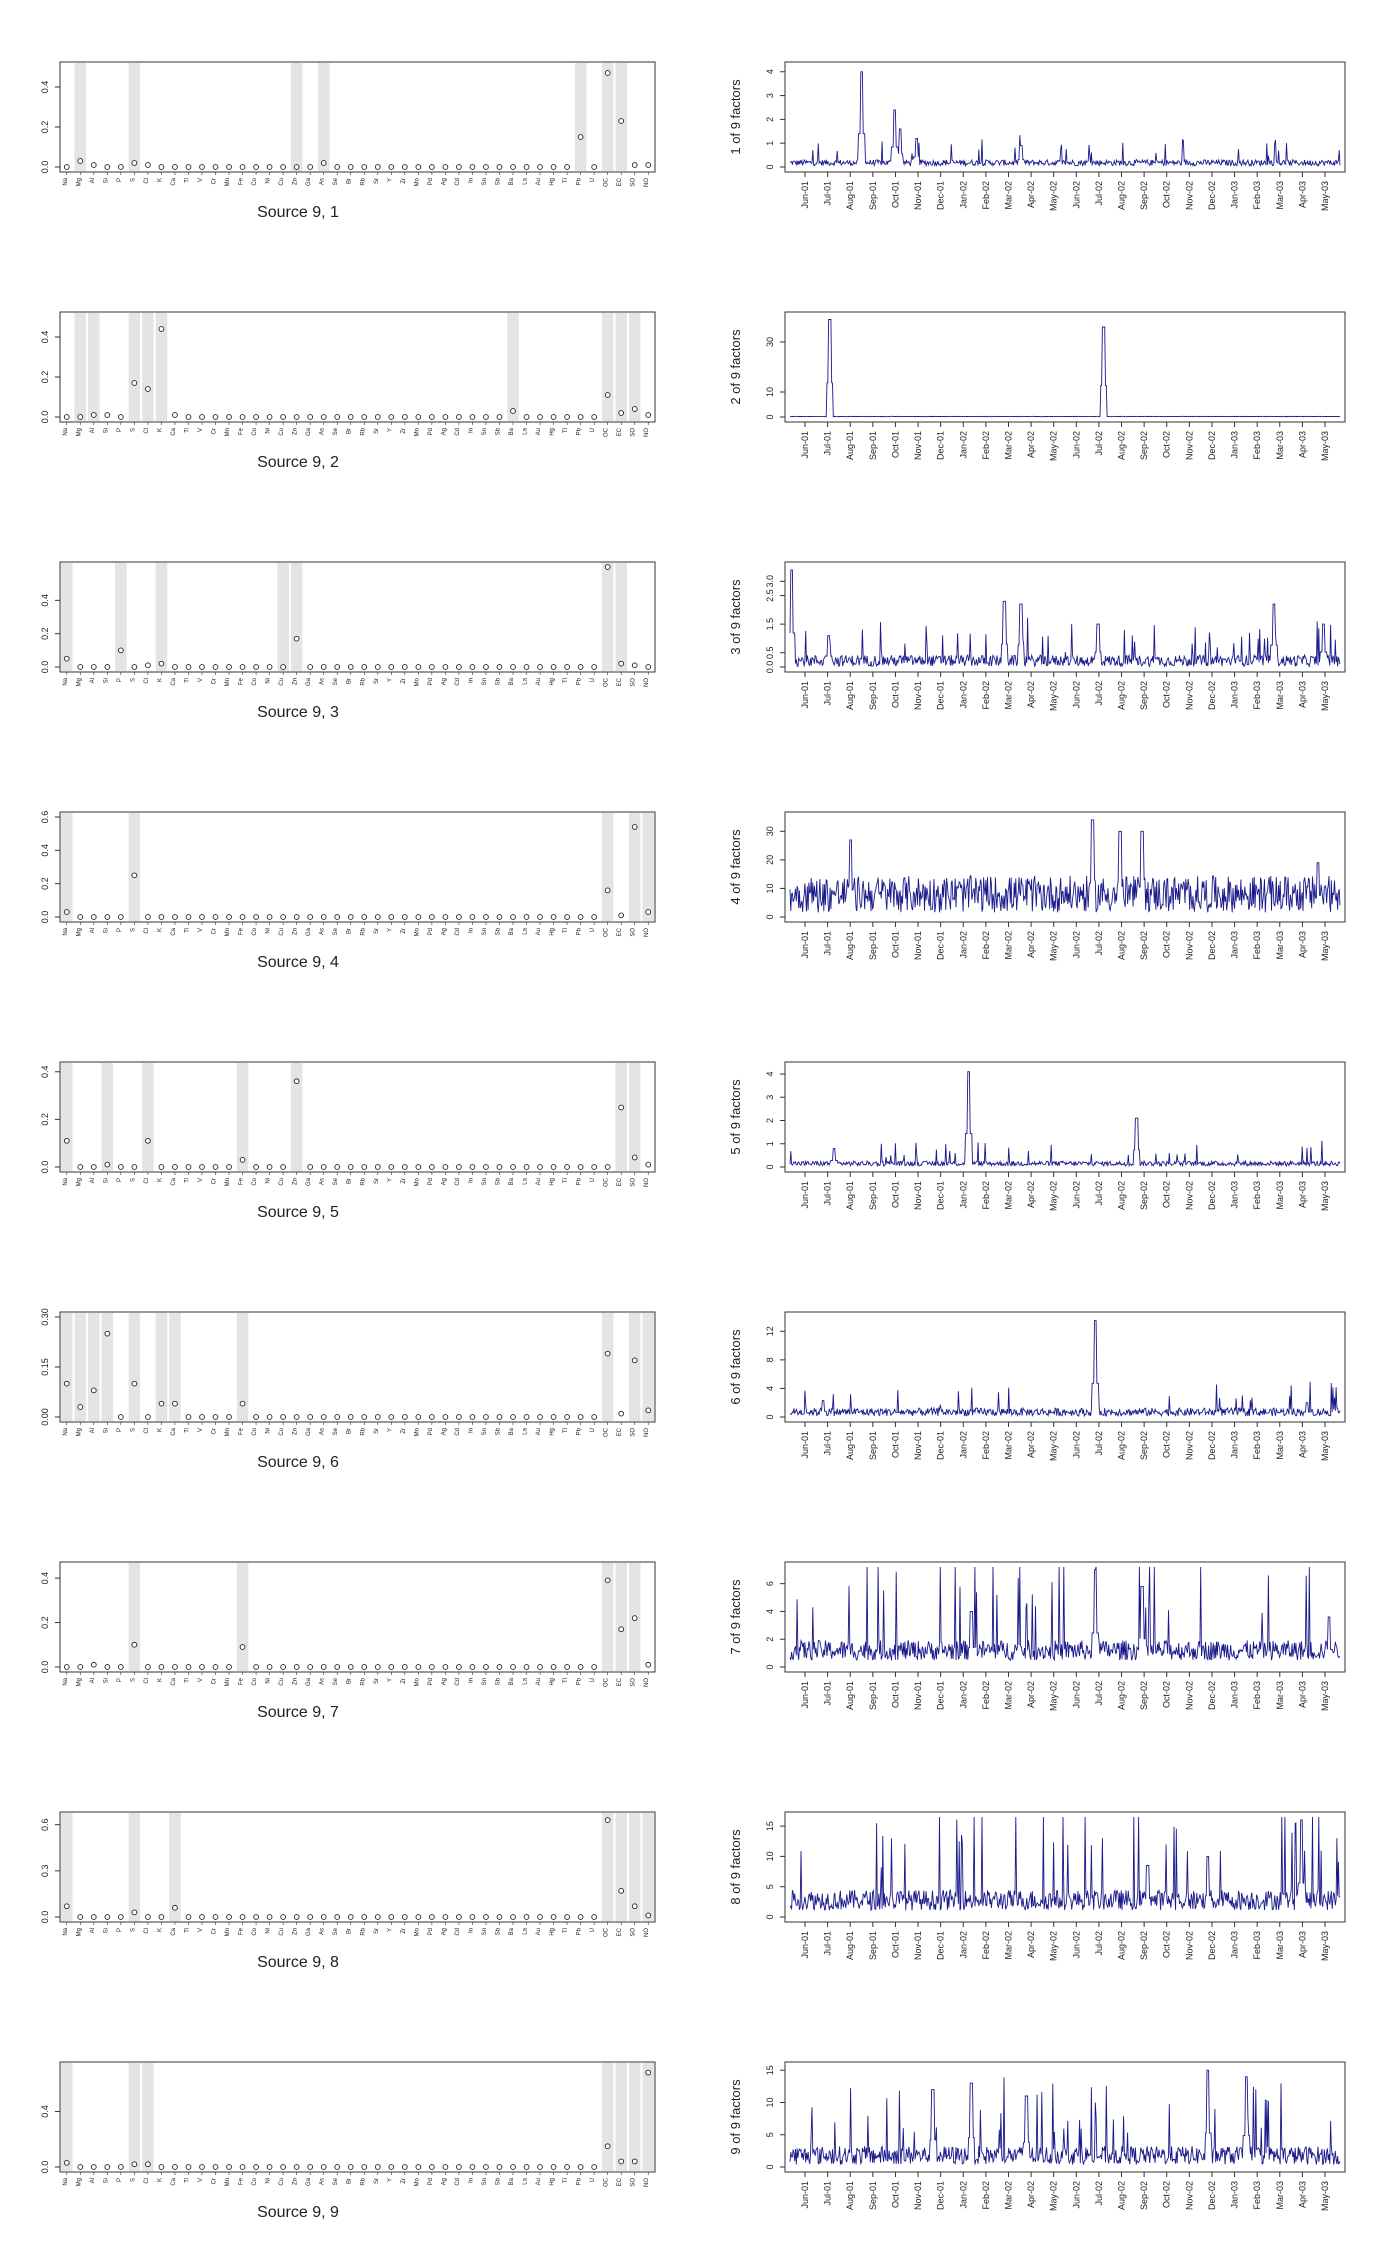 The width and height of the screenshot is (1400, 2255). What do you see at coordinates (1189, 1195) in the screenshot?
I see `x-tick-label: Nov-02` at bounding box center [1189, 1195].